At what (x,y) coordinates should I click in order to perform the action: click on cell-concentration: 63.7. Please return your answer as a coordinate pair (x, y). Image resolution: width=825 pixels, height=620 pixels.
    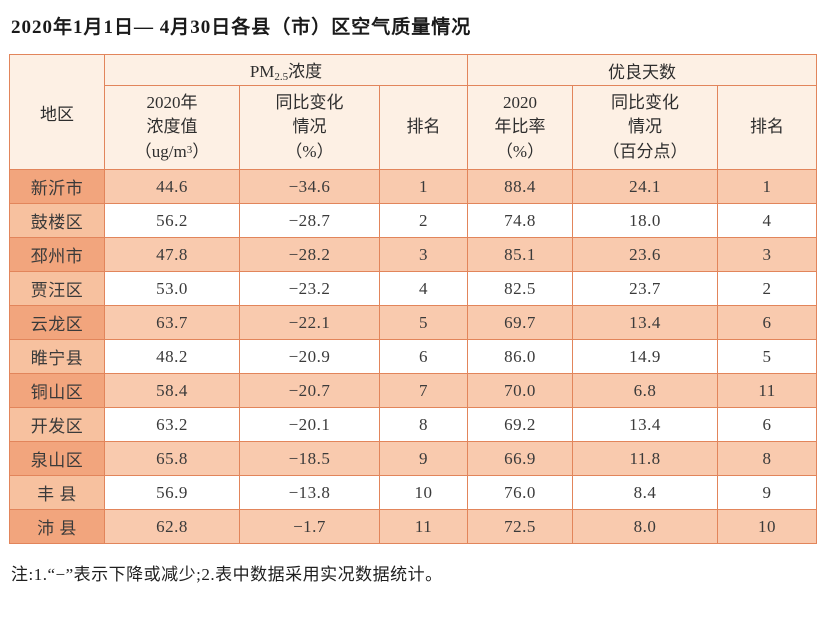
    Looking at the image, I should click on (172, 322).